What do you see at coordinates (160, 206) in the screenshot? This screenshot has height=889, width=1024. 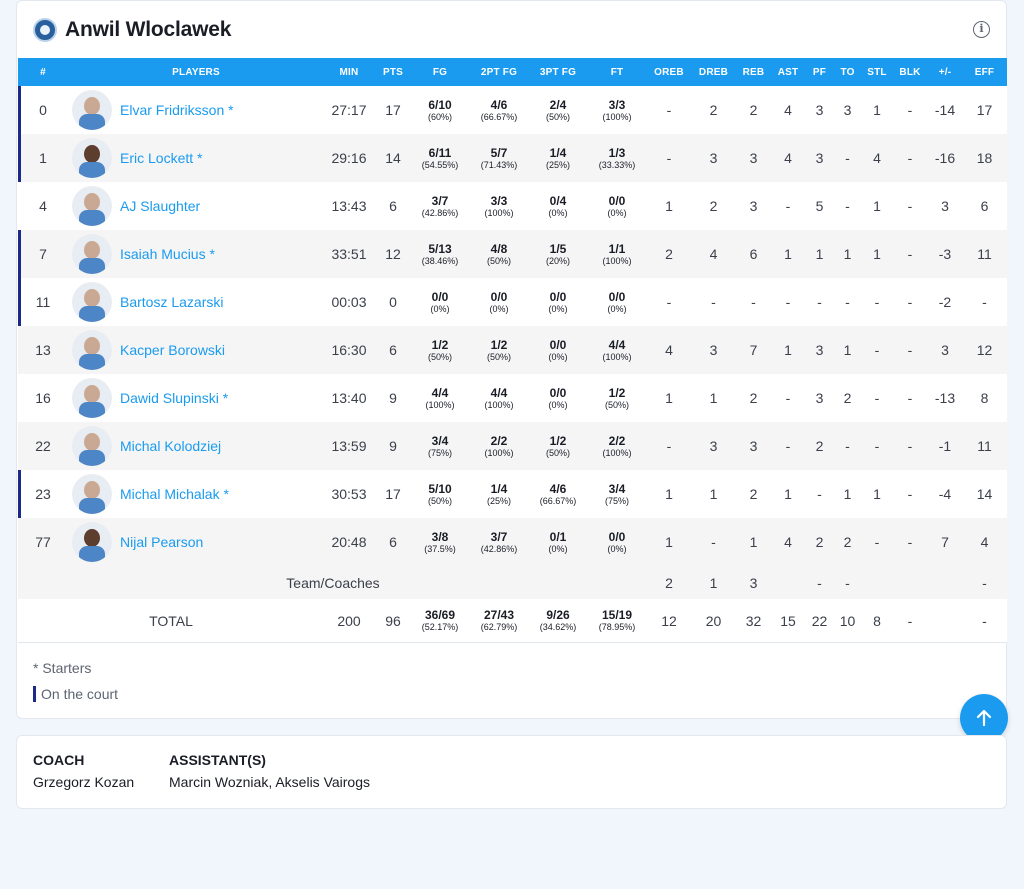 I see `player-name-link: AJ Slaughter` at bounding box center [160, 206].